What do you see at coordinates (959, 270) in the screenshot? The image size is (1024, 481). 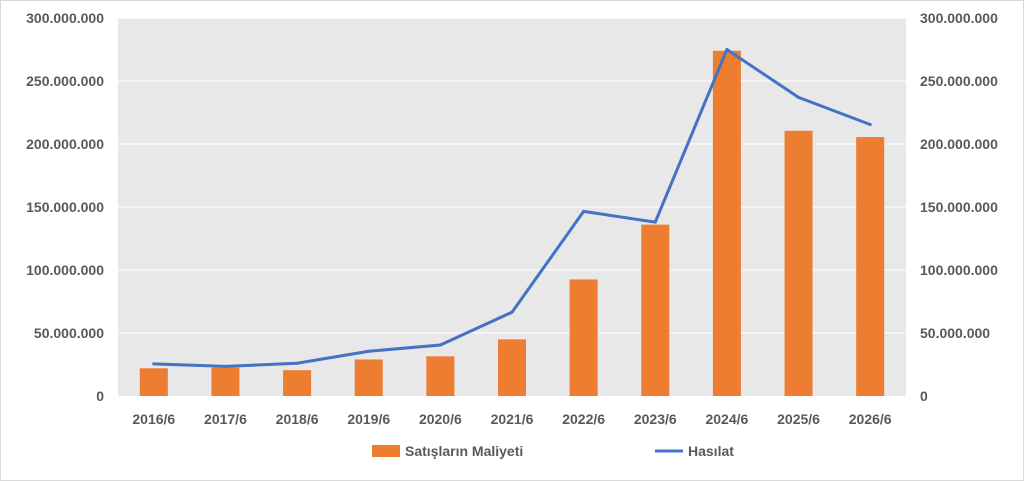 I see `y-tick-label-right: 100.000.000` at bounding box center [959, 270].